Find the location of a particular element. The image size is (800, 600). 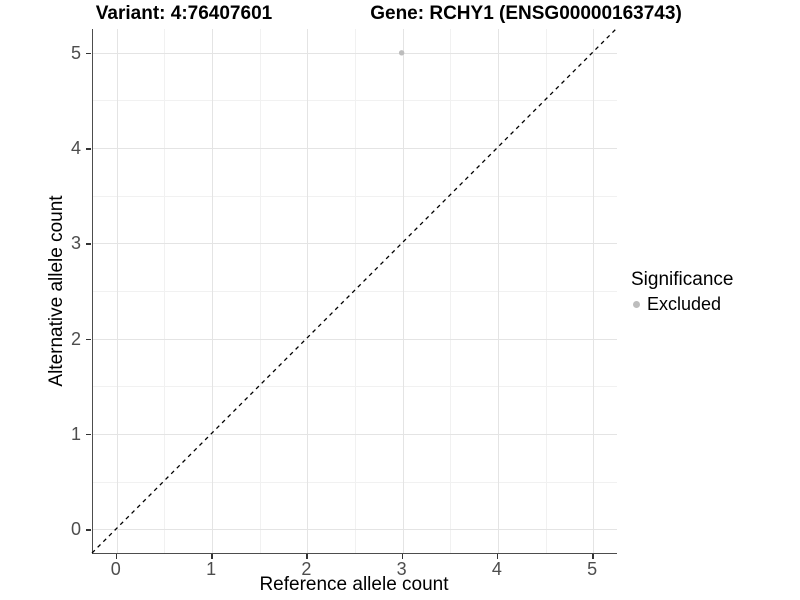

legend-key is located at coordinates (639, 304).